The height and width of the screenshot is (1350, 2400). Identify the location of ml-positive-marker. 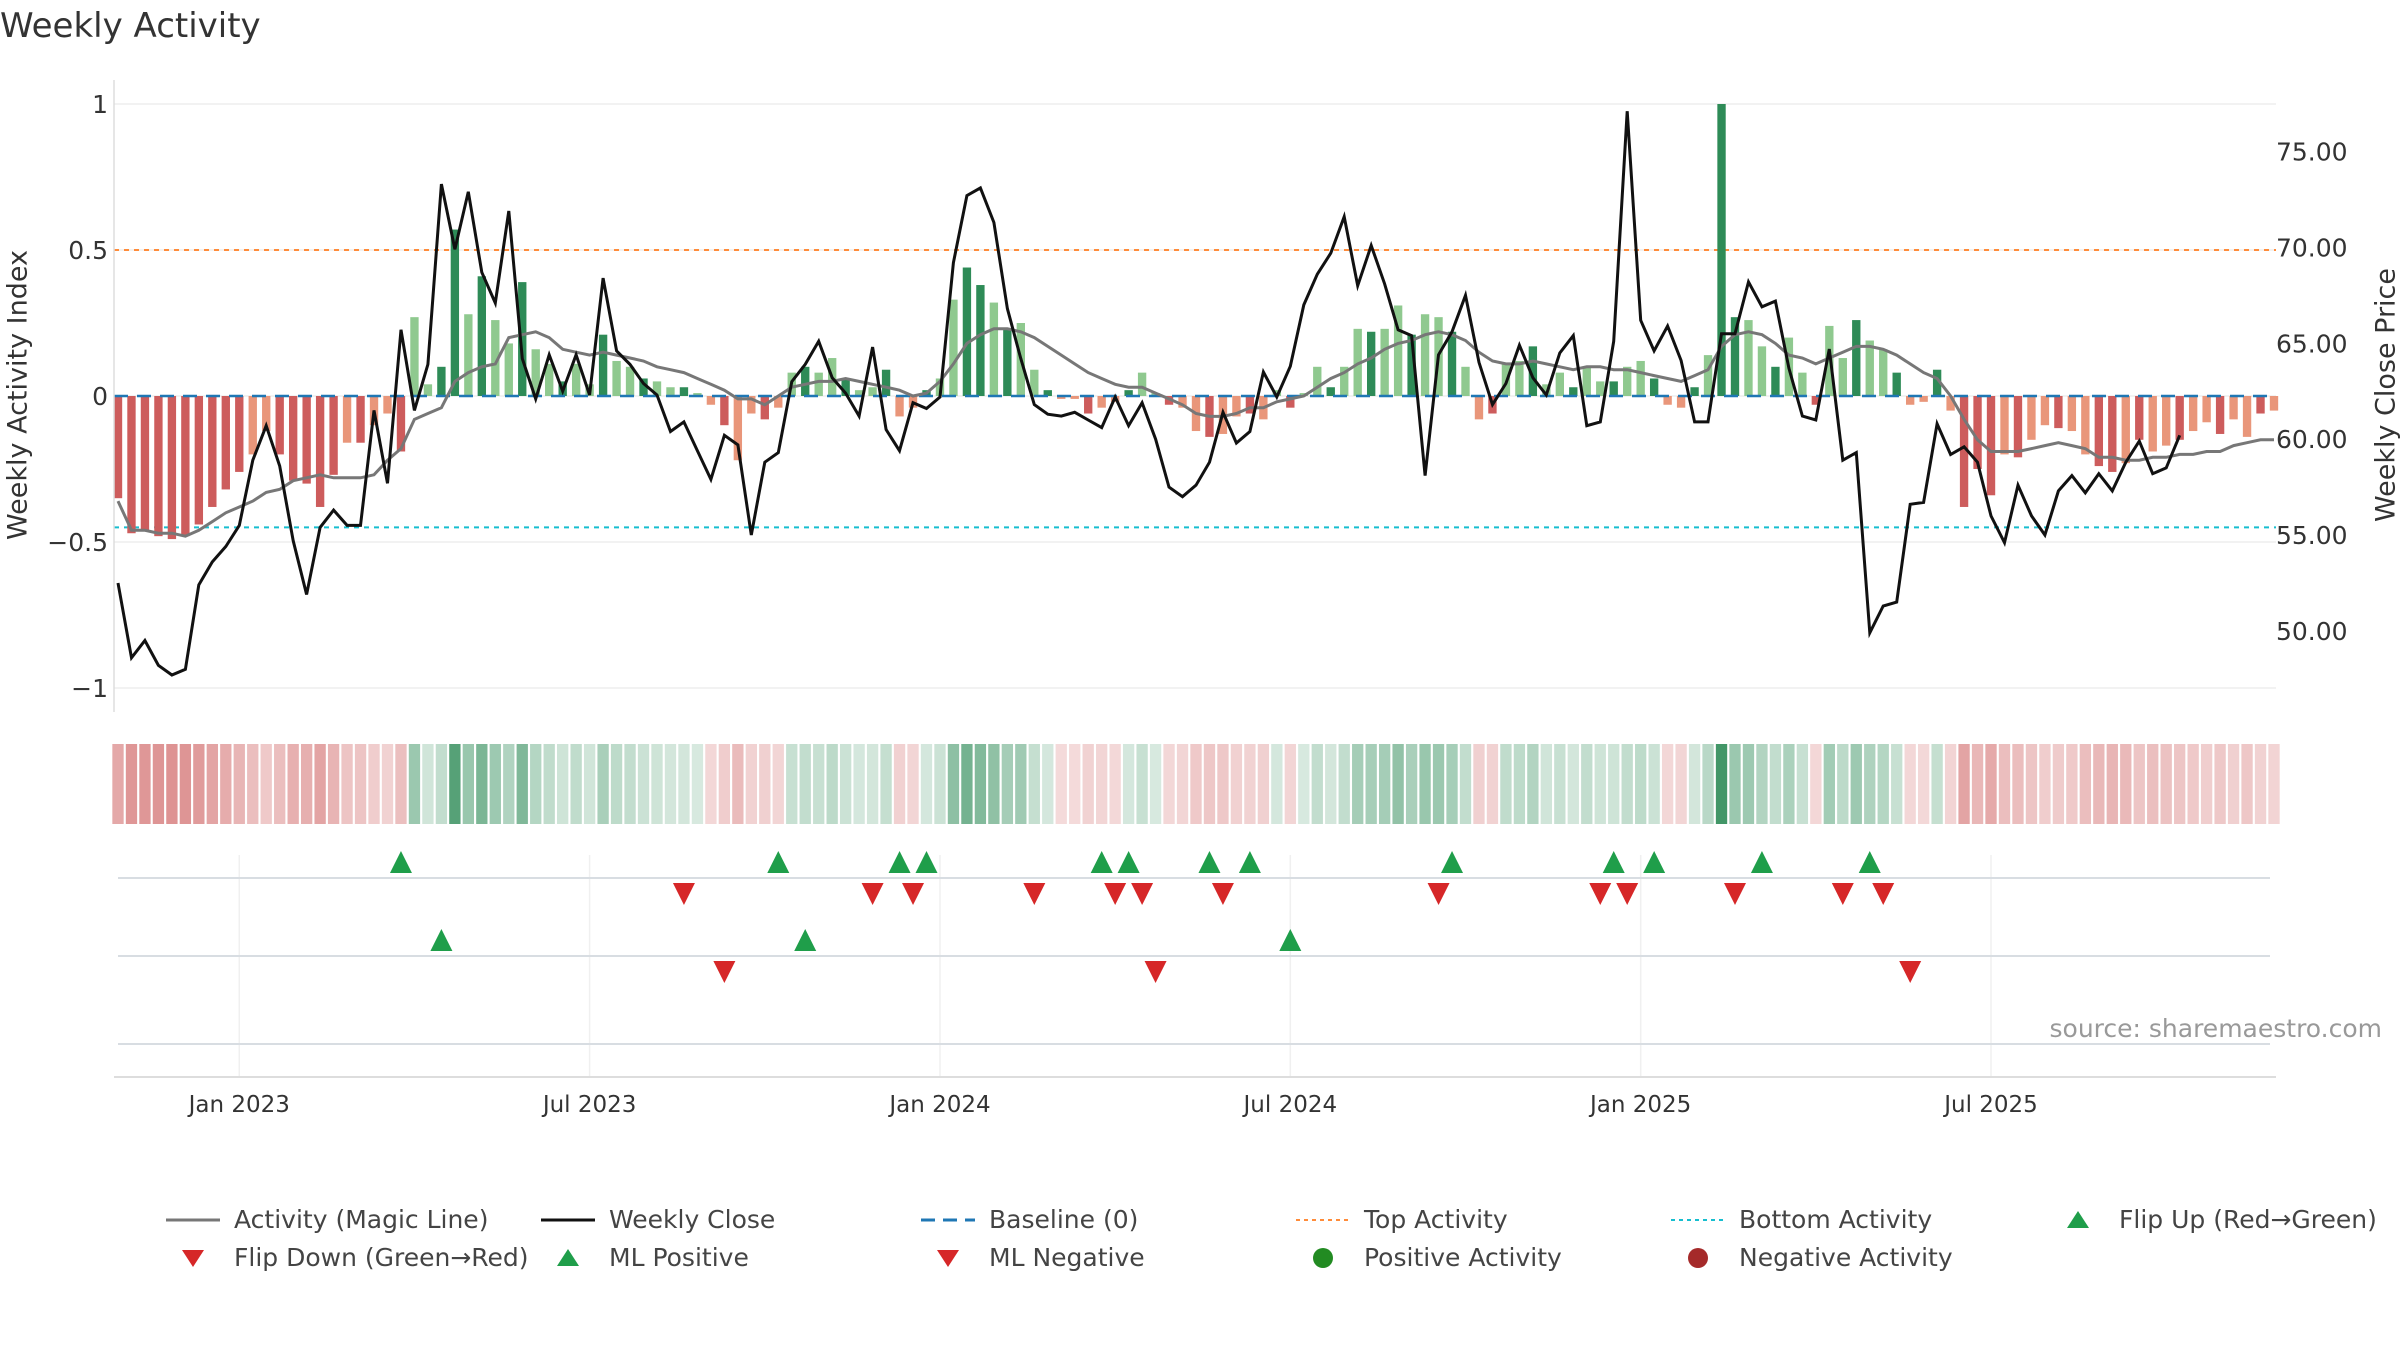
(441, 940).